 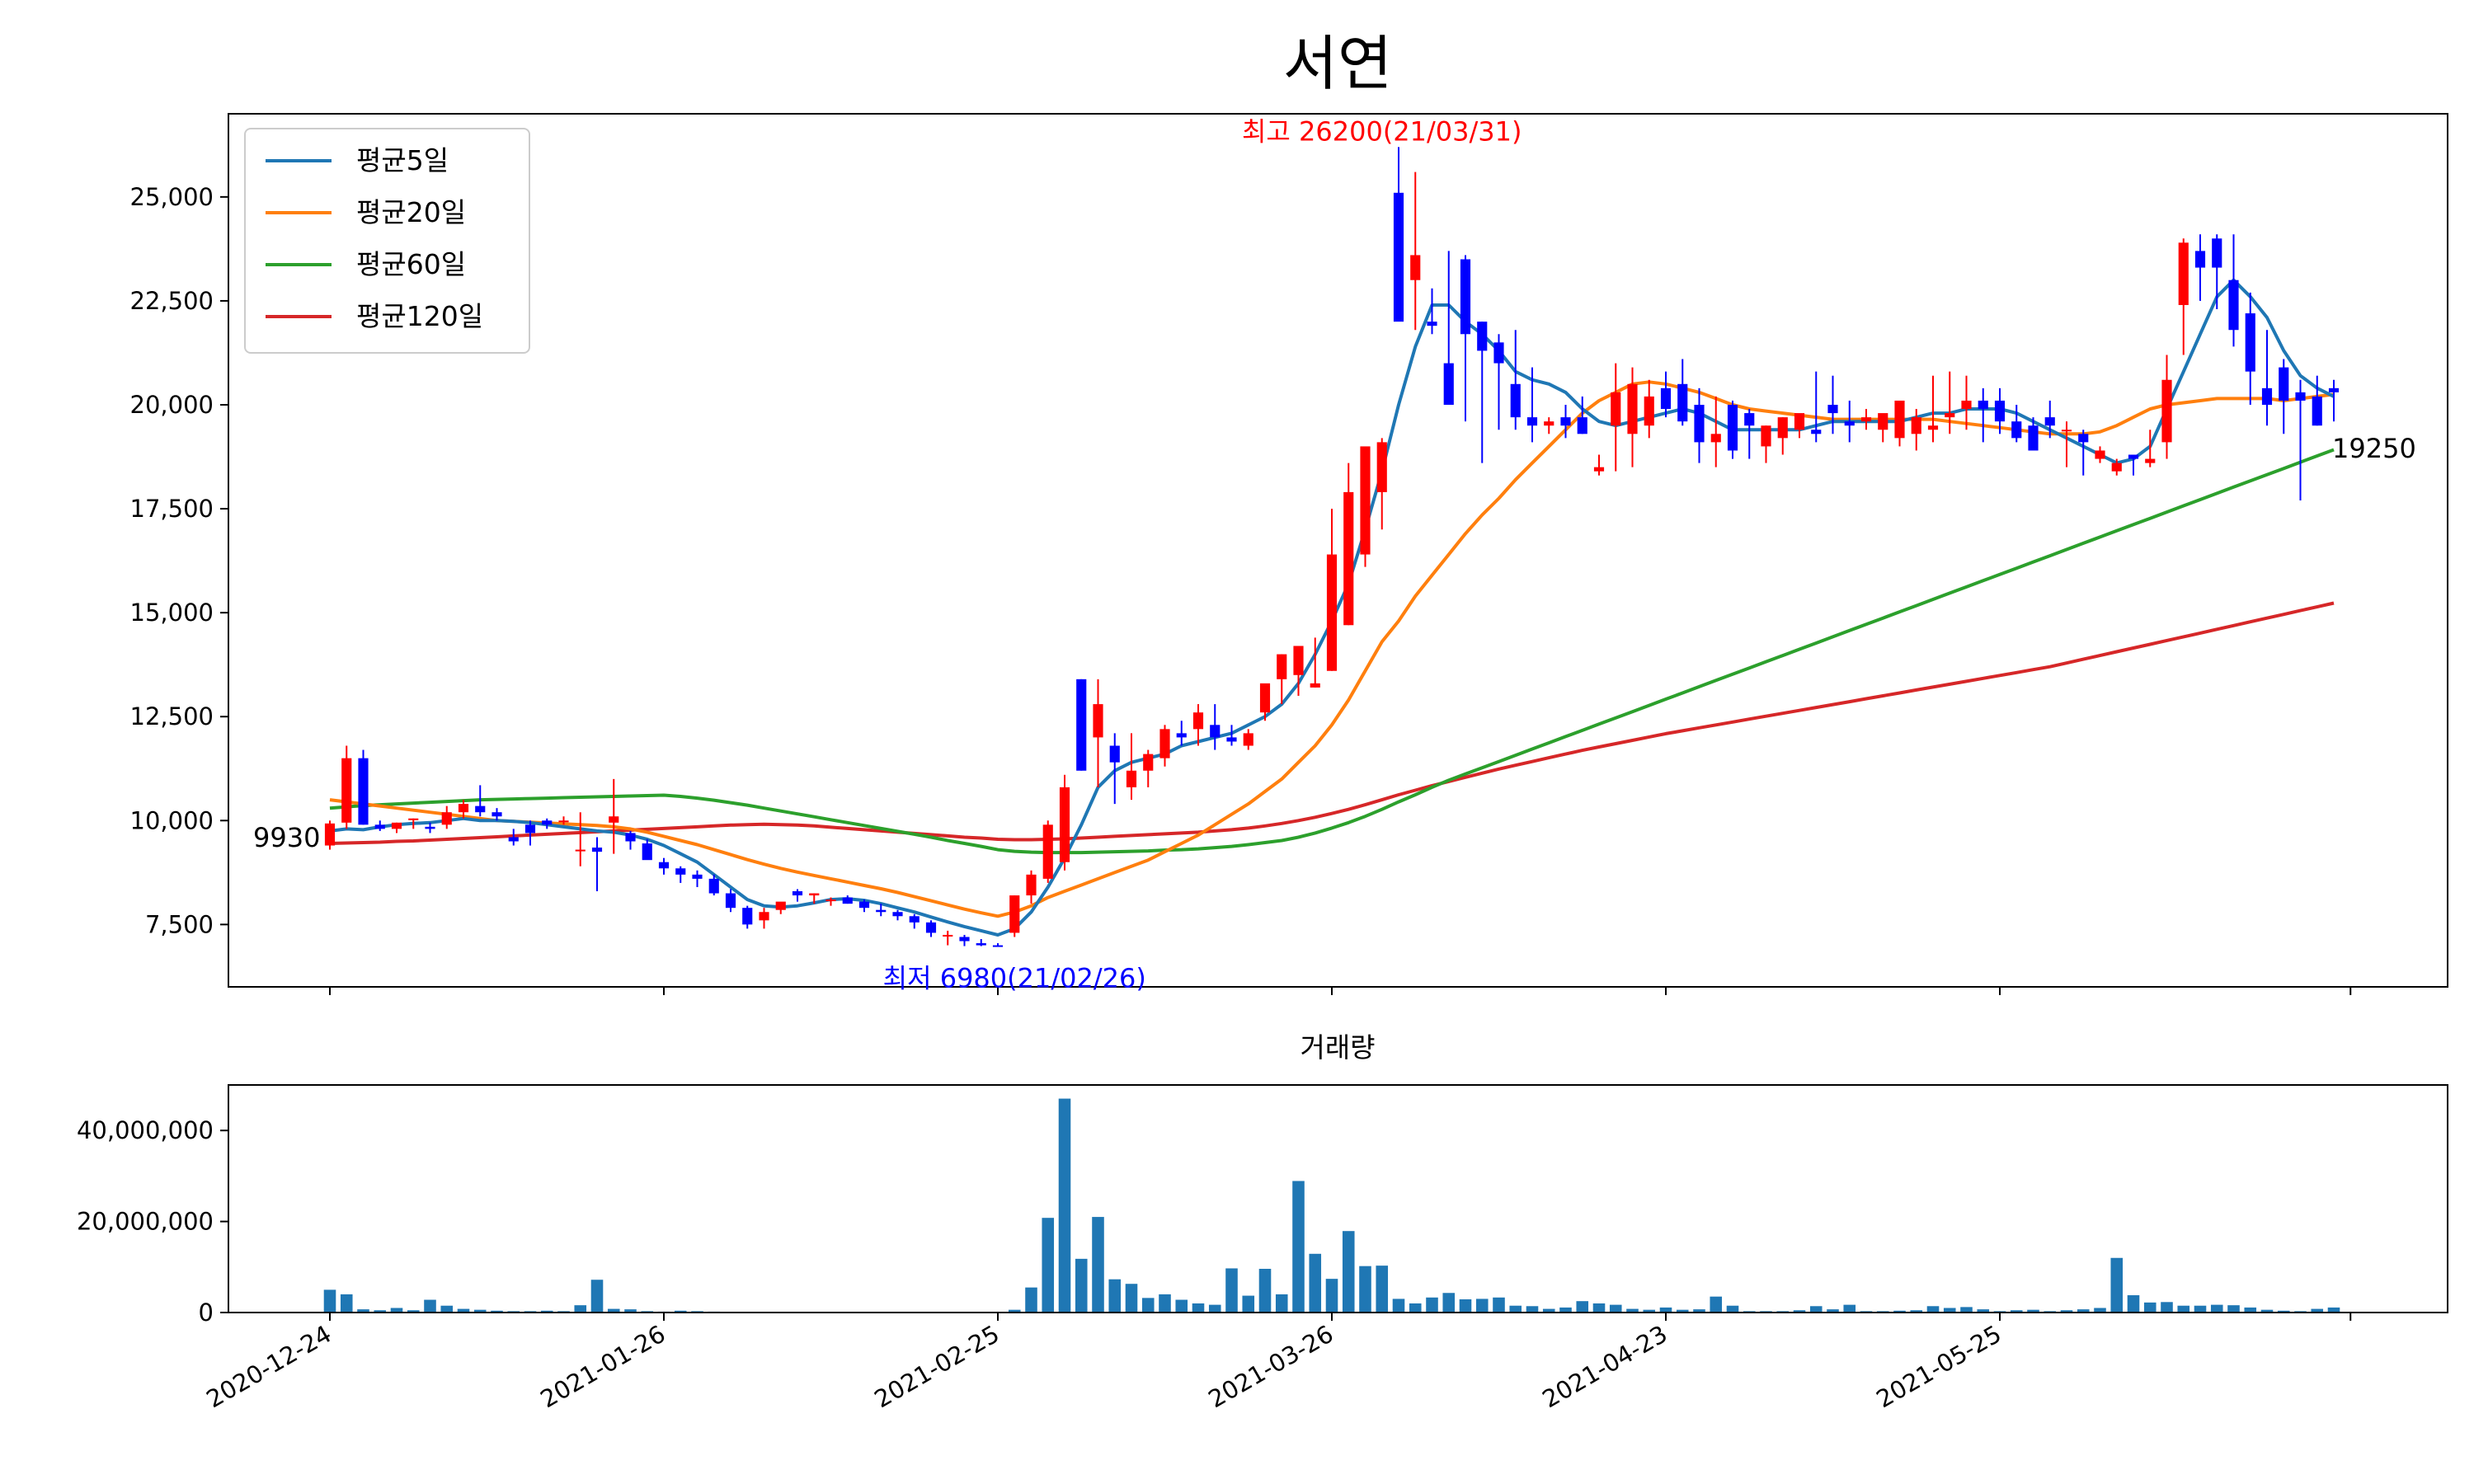 I want to click on volume-x-tick-label: 2021-05-25, so click(x=1939, y=1367).